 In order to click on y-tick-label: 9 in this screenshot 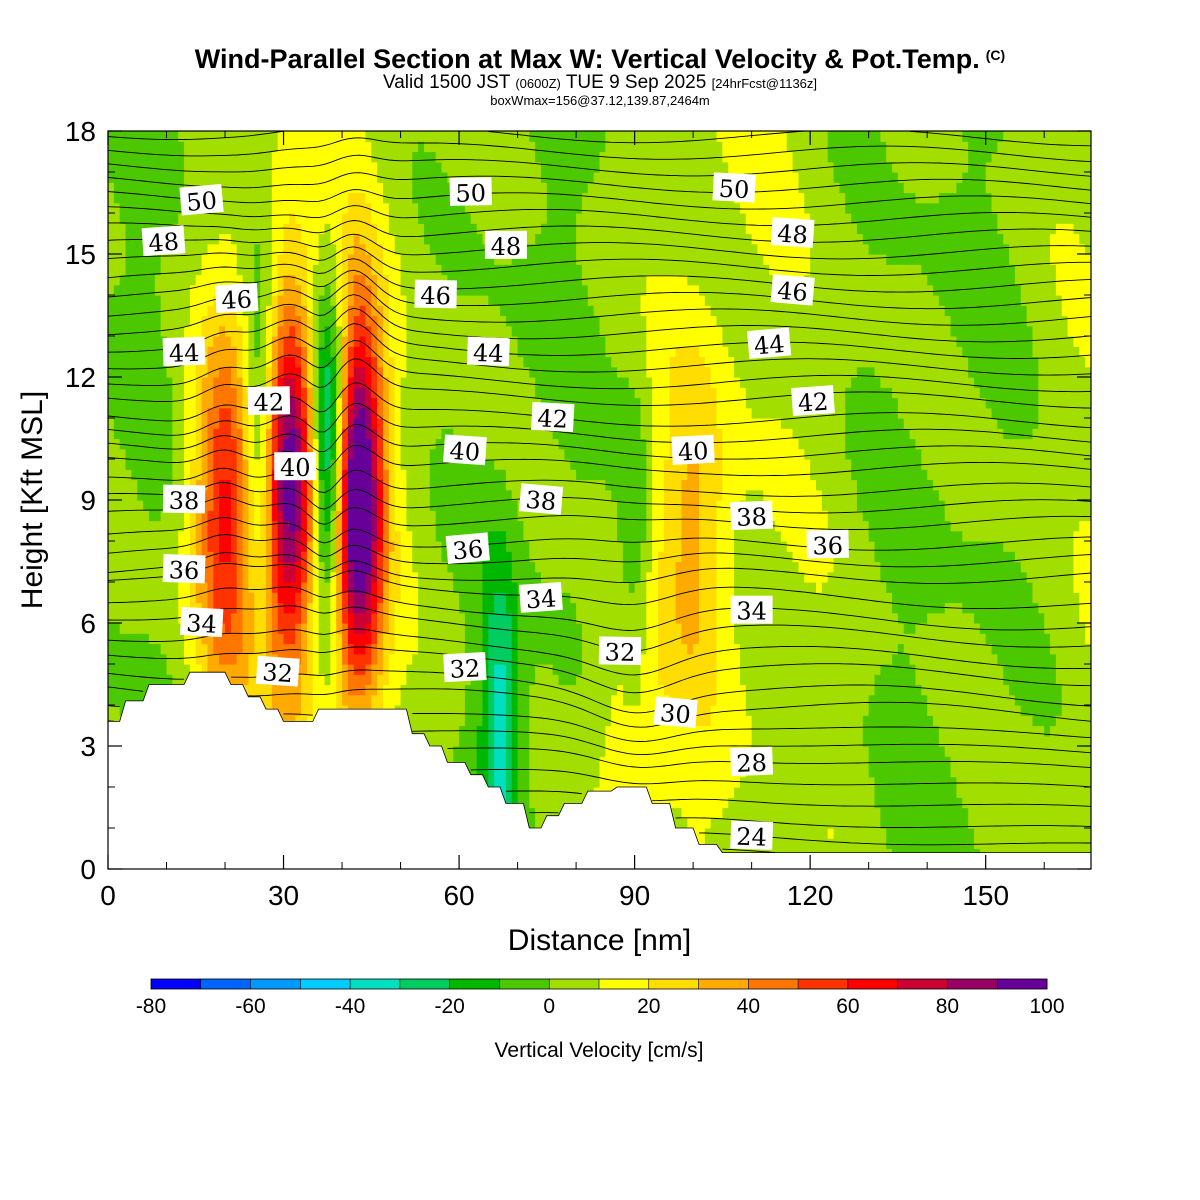, I will do `click(88, 500)`.